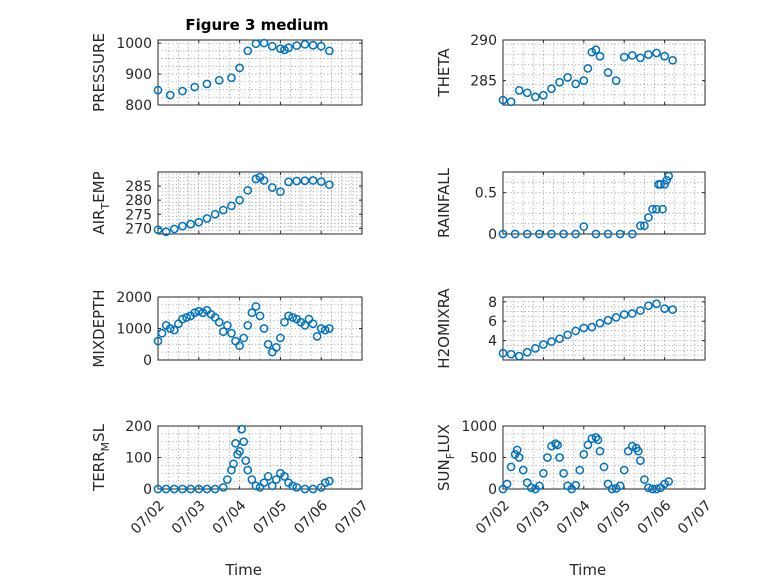  What do you see at coordinates (230, 518) in the screenshot?
I see `x-tick-label: 07/04` at bounding box center [230, 518].